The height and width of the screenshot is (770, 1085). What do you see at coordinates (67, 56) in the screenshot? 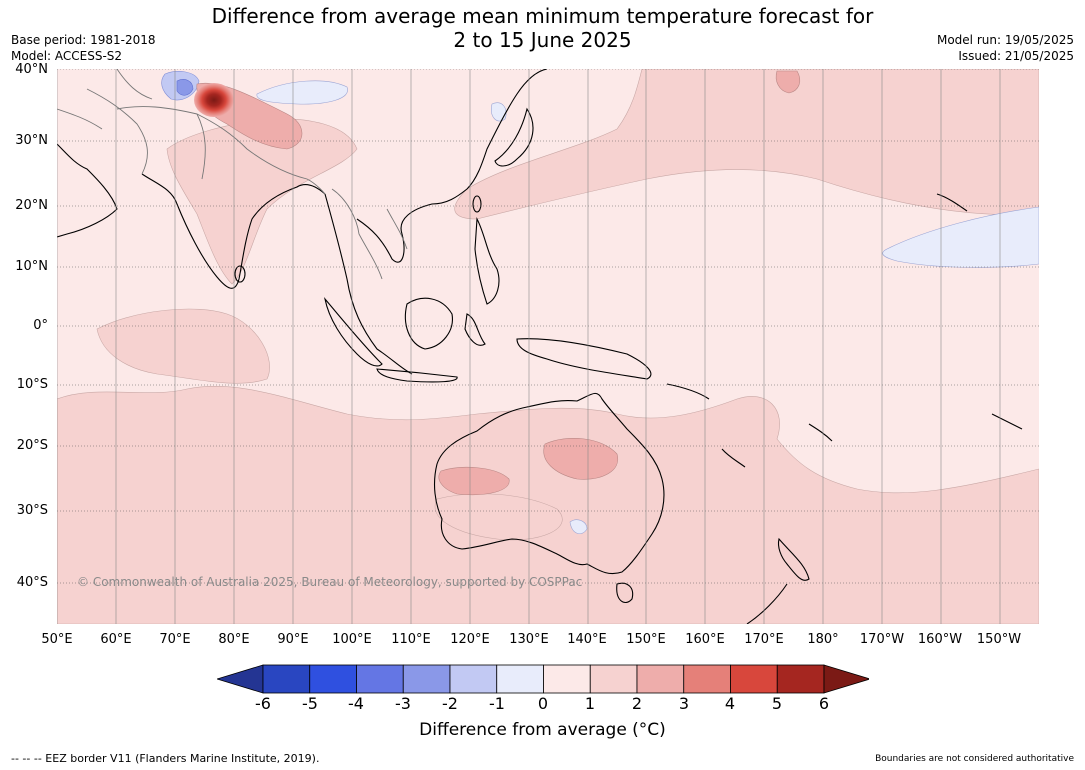
I see `model-name: Model: ACCESS-S2` at bounding box center [67, 56].